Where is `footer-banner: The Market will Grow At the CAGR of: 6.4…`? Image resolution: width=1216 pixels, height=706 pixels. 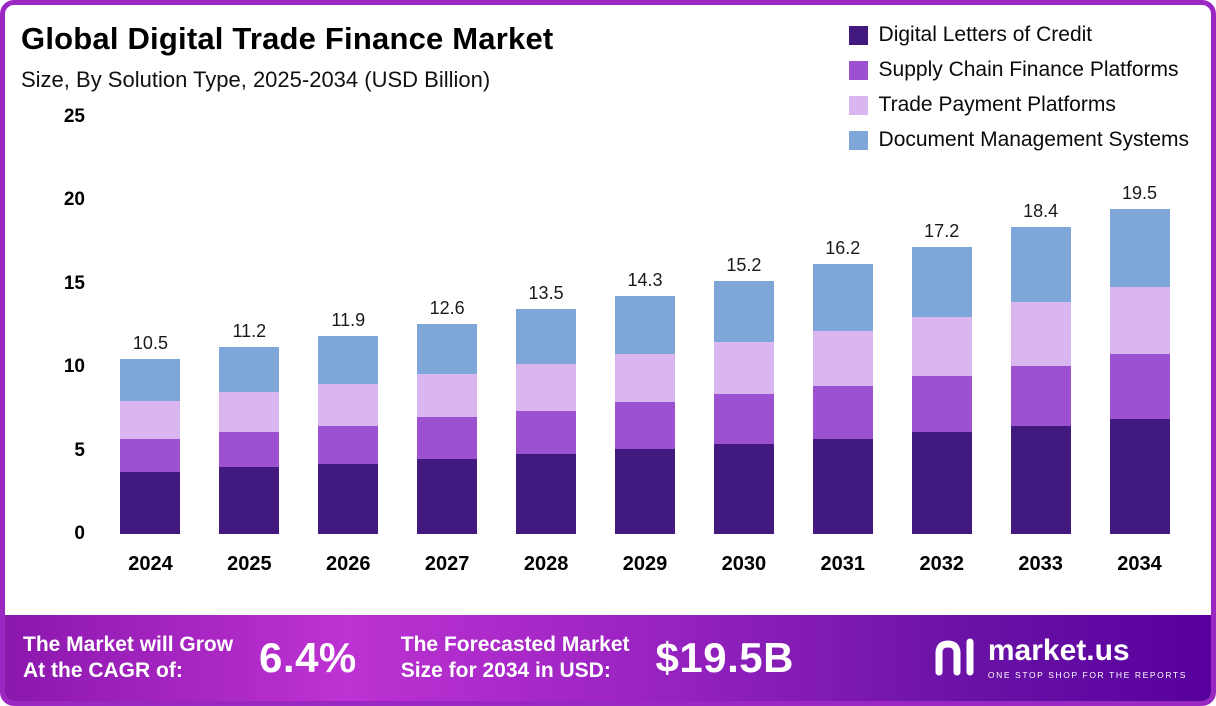
footer-banner: The Market will Grow At the CAGR of: 6.4… is located at coordinates (608, 658).